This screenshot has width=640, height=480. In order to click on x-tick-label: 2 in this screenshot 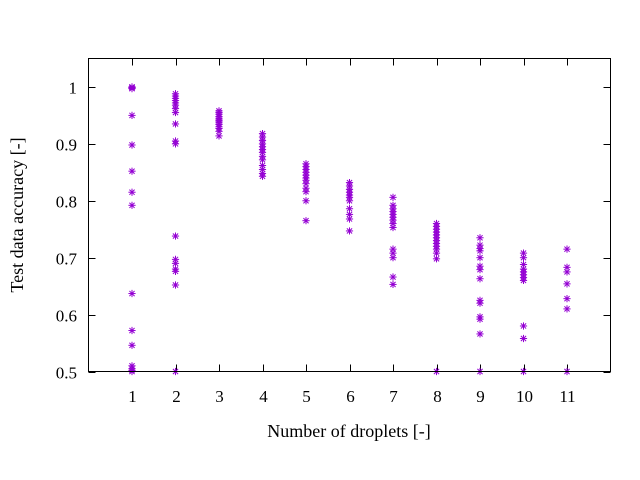, I will do `click(176, 396)`.